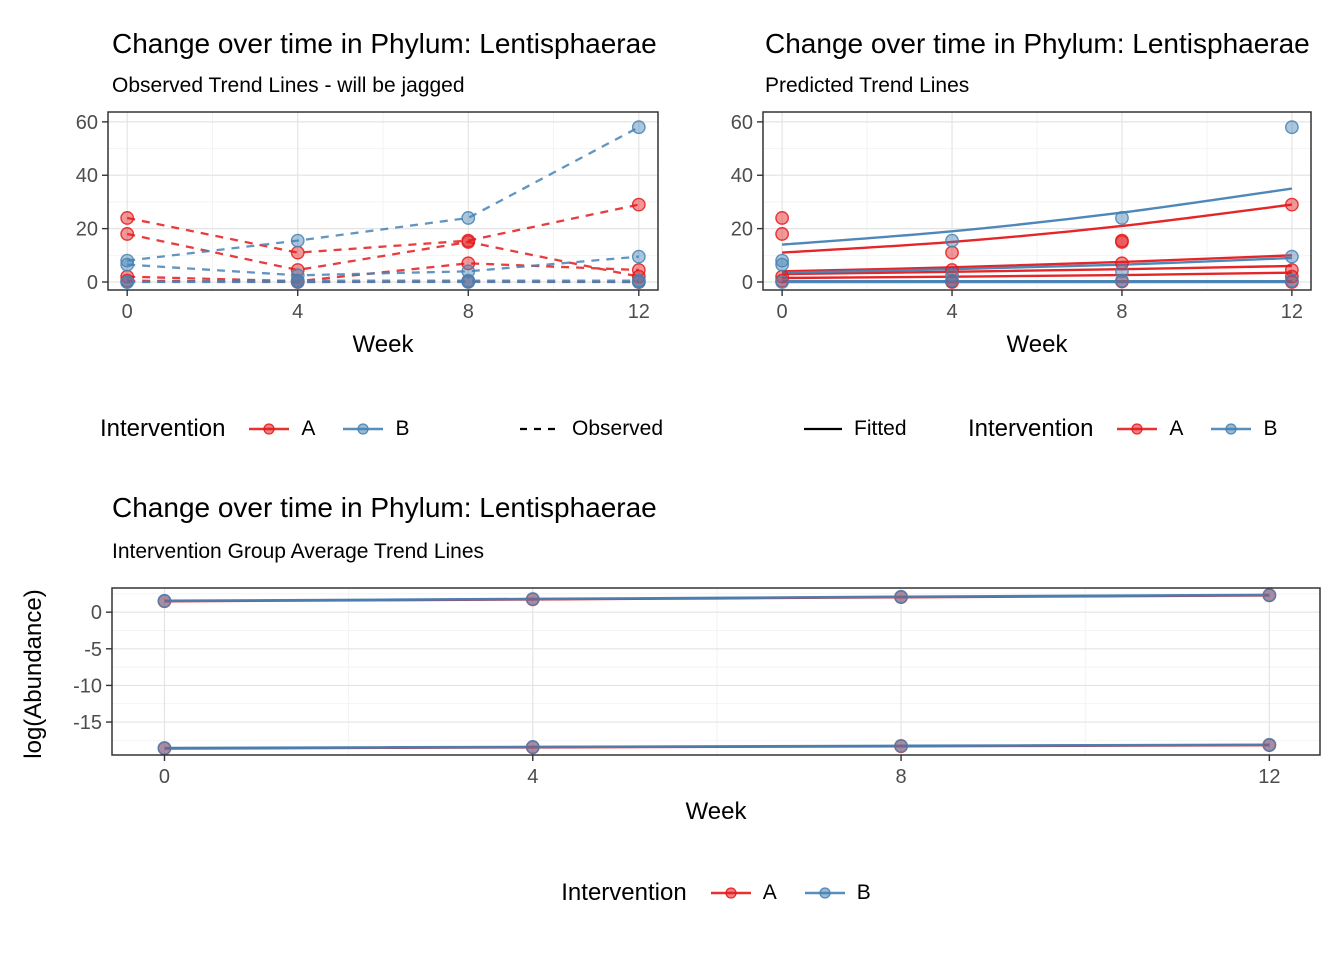 This screenshot has width=1344, height=960. What do you see at coordinates (823, 429) in the screenshot?
I see `solid-line-key-icon` at bounding box center [823, 429].